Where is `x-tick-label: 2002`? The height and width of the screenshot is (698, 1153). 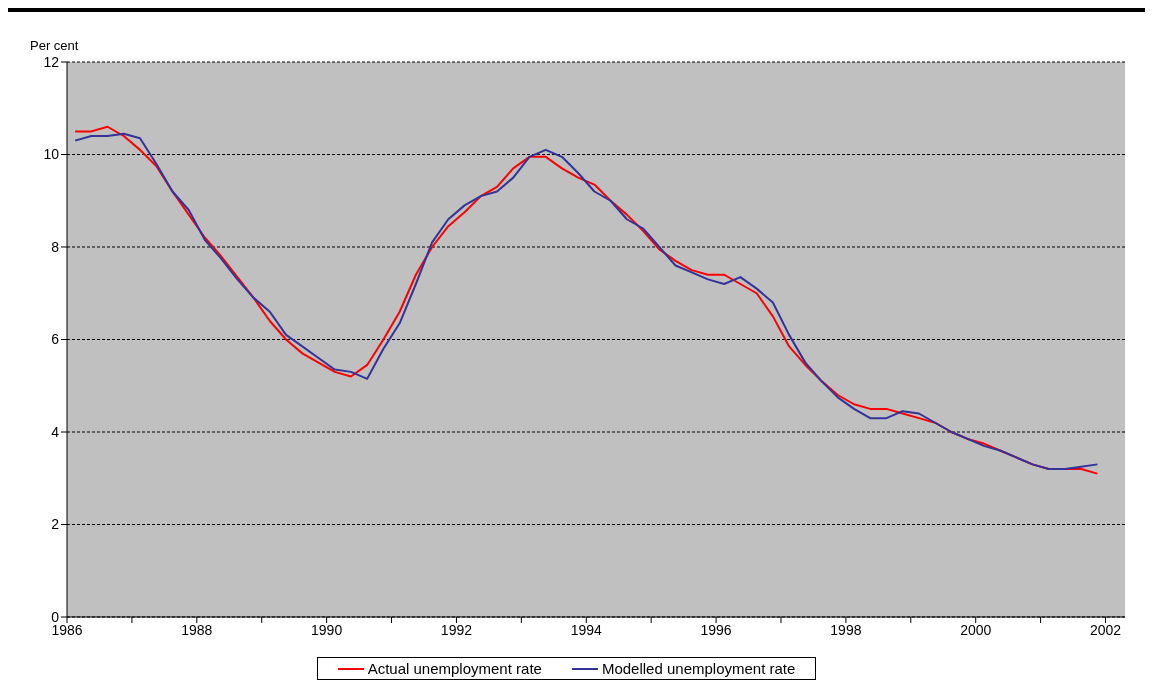
x-tick-label: 2002 is located at coordinates (1105, 629).